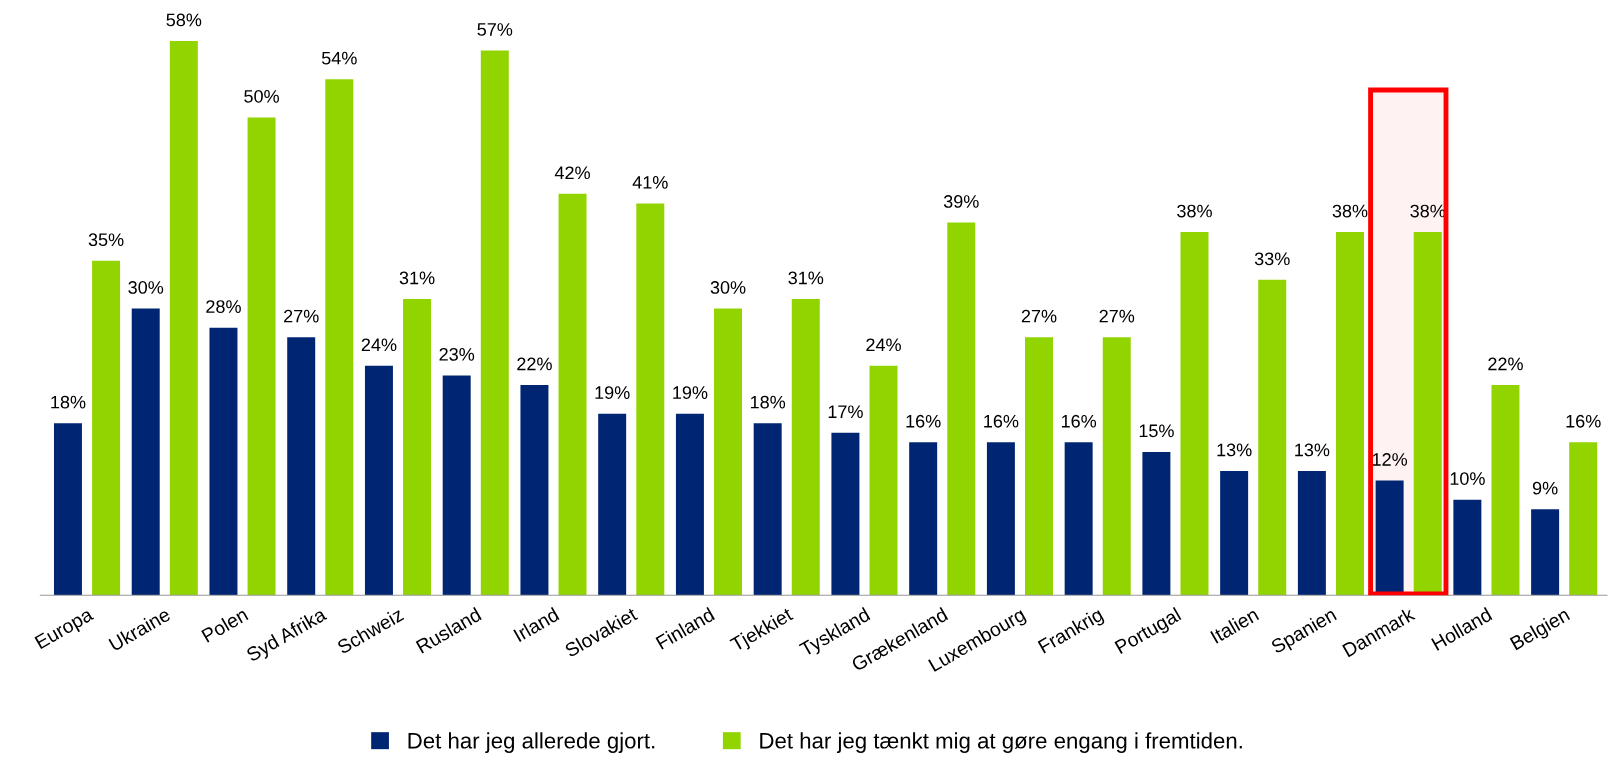 This screenshot has width=1615, height=773. Describe the element at coordinates (531, 742) in the screenshot. I see `legend-label: Det har jeg allerede gjort.` at that location.